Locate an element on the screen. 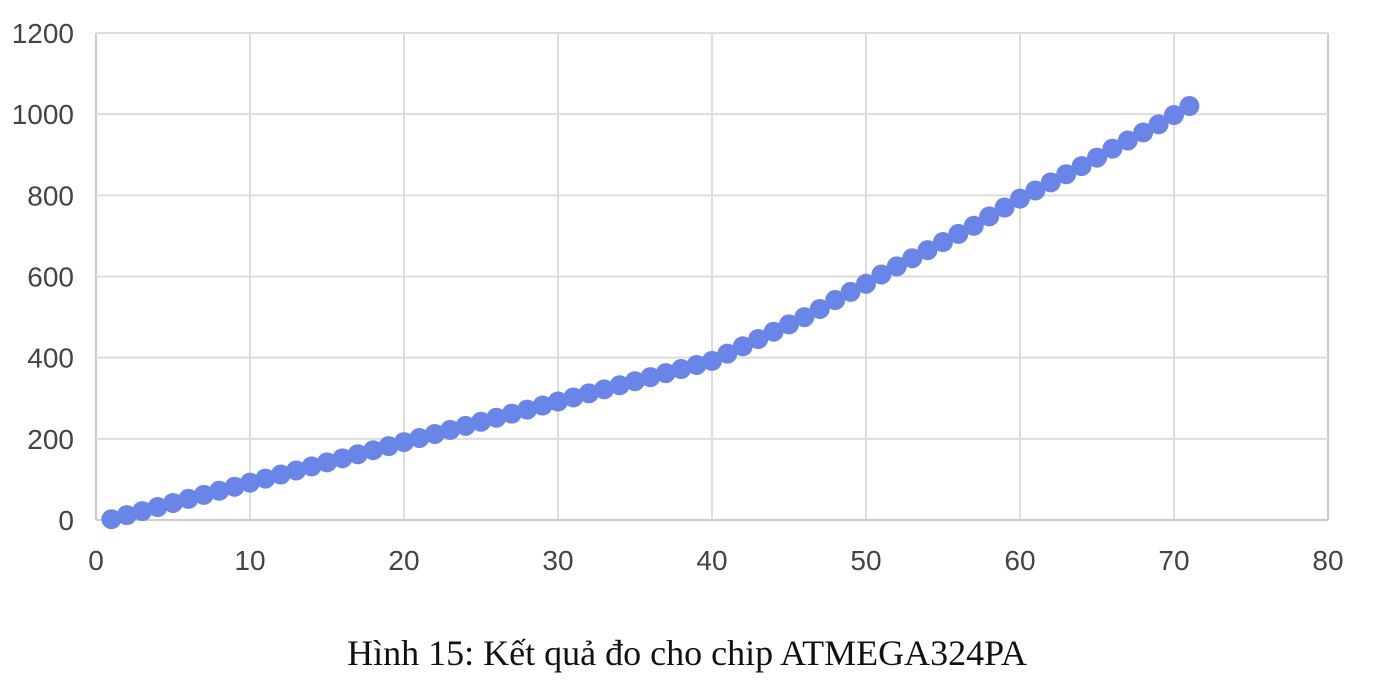  y-tick-label: 1000 is located at coordinates (43, 114).